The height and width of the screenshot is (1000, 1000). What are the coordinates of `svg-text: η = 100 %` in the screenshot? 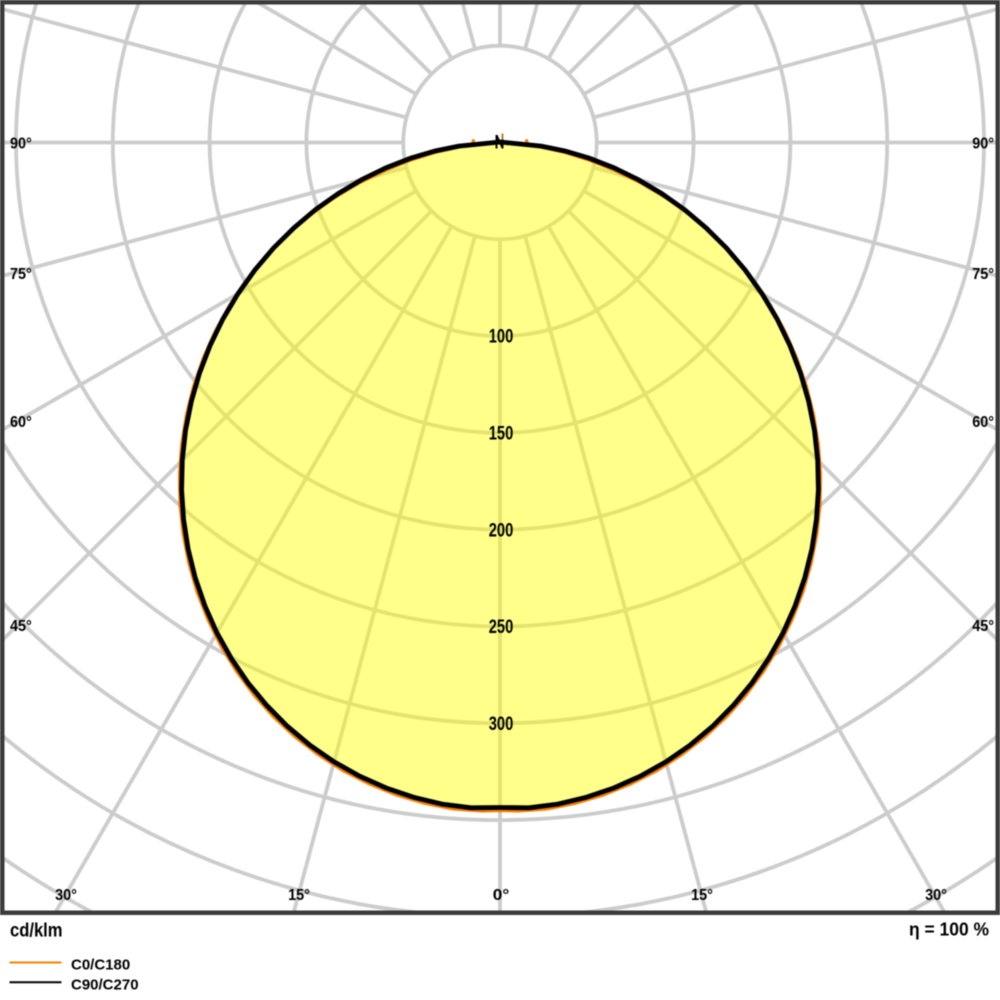 It's located at (949, 930).